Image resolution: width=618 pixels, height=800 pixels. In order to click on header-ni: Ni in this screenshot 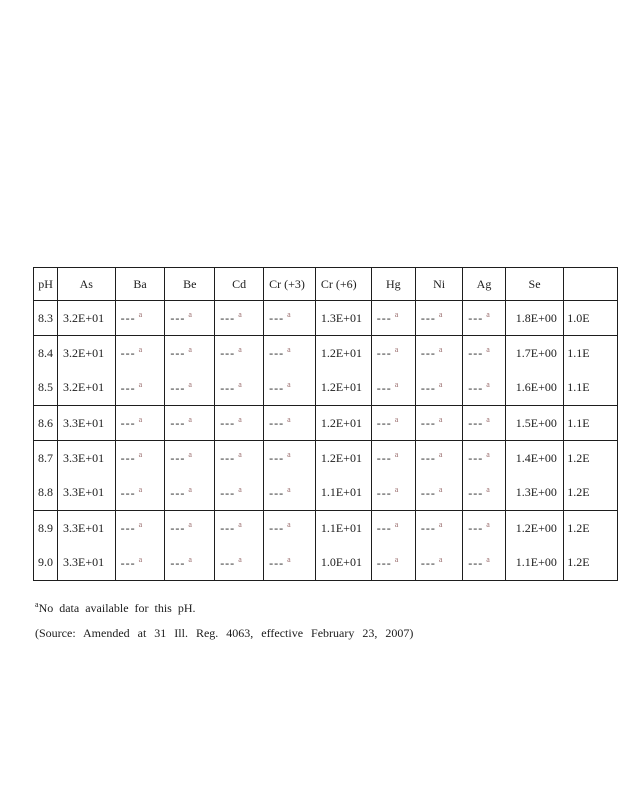, I will do `click(439, 284)`.